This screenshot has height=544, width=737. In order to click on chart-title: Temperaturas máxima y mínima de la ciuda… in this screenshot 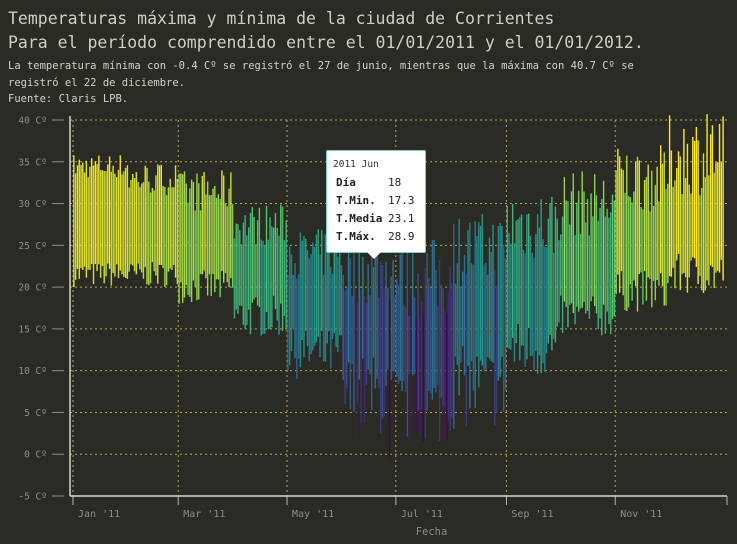, I will do `click(281, 18)`.